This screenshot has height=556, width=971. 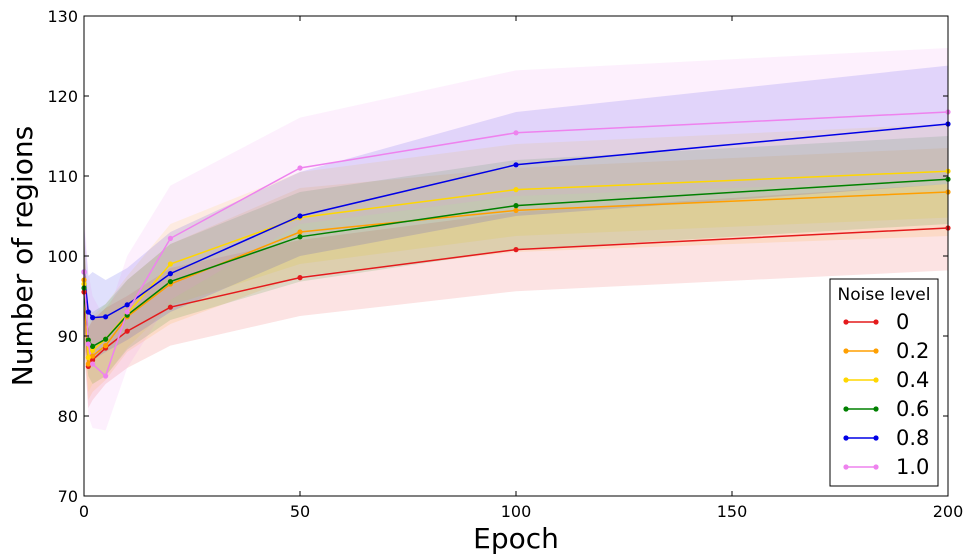 What do you see at coordinates (516, 165) in the screenshot?
I see `point-0.8-100` at bounding box center [516, 165].